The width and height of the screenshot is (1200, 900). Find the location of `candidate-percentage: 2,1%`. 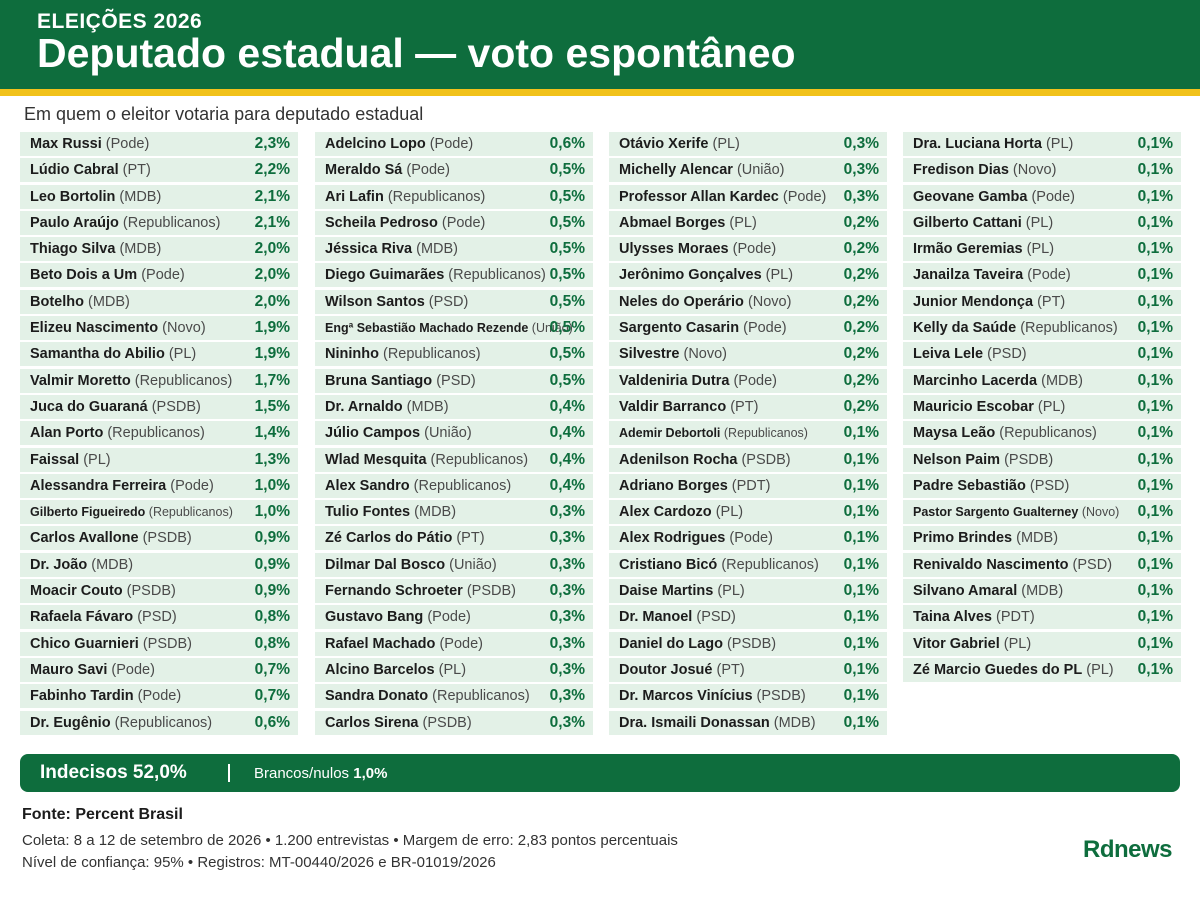

candidate-percentage: 2,1% is located at coordinates (272, 222).